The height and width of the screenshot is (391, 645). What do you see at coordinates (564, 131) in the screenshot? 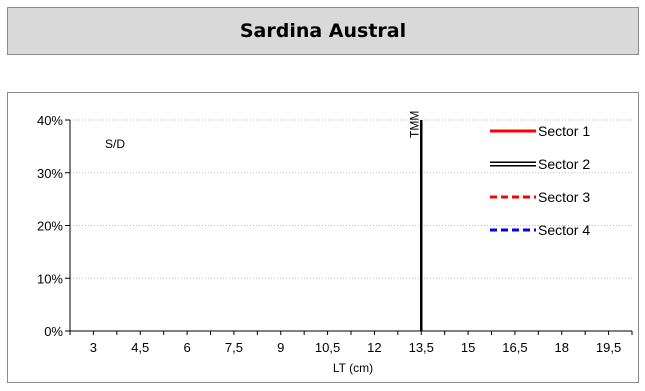
I see `legend-label: Sector 1` at bounding box center [564, 131].